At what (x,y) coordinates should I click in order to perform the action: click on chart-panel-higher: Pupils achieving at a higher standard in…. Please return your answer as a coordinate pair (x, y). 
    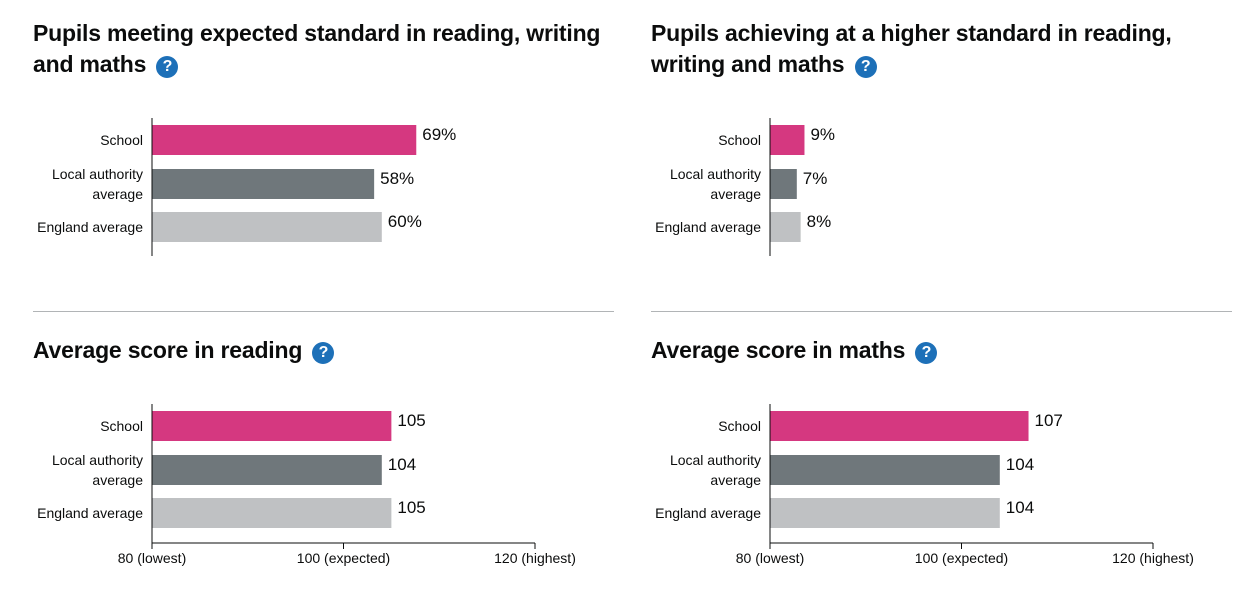
    Looking at the image, I should click on (942, 49).